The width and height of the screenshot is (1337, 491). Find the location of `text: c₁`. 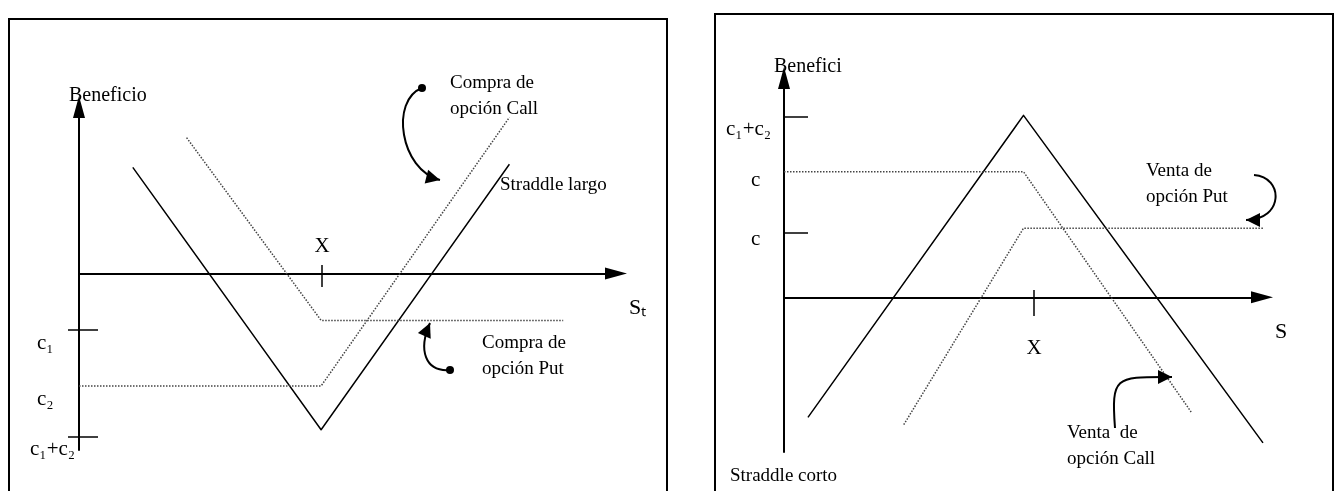

text: c₁ is located at coordinates (45, 342).